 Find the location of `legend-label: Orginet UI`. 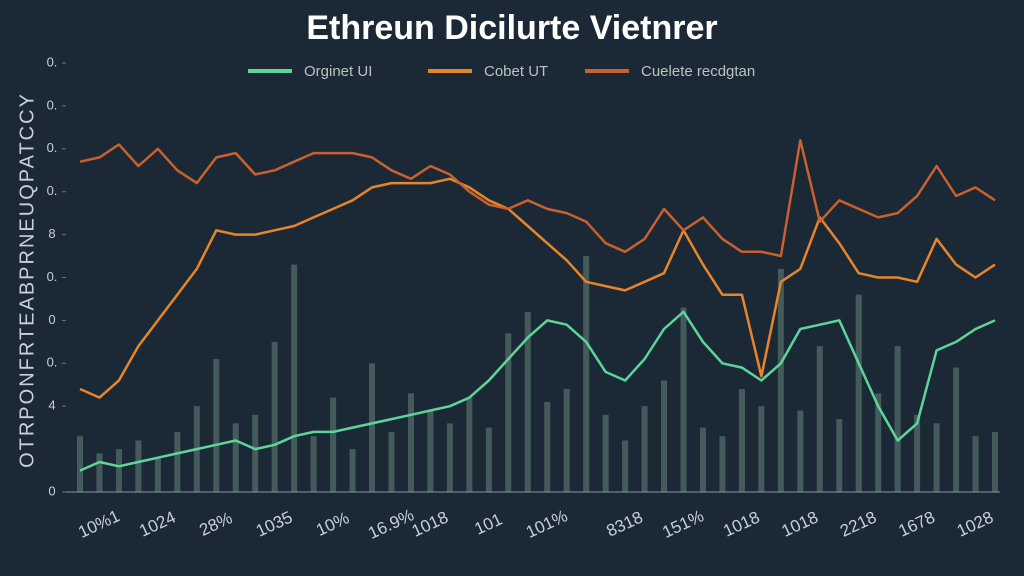

legend-label: Orginet UI is located at coordinates (338, 71).